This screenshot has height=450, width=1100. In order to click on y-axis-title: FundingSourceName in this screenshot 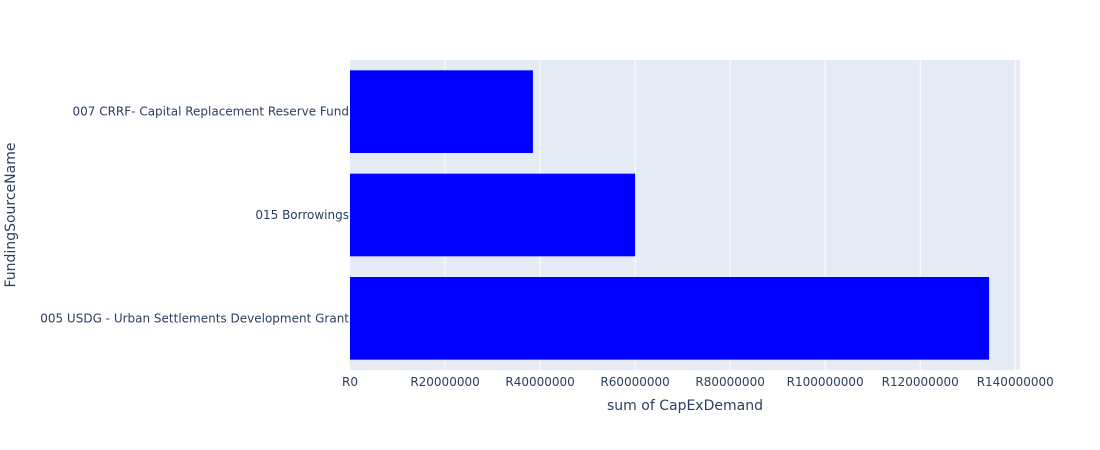, I will do `click(11, 215)`.